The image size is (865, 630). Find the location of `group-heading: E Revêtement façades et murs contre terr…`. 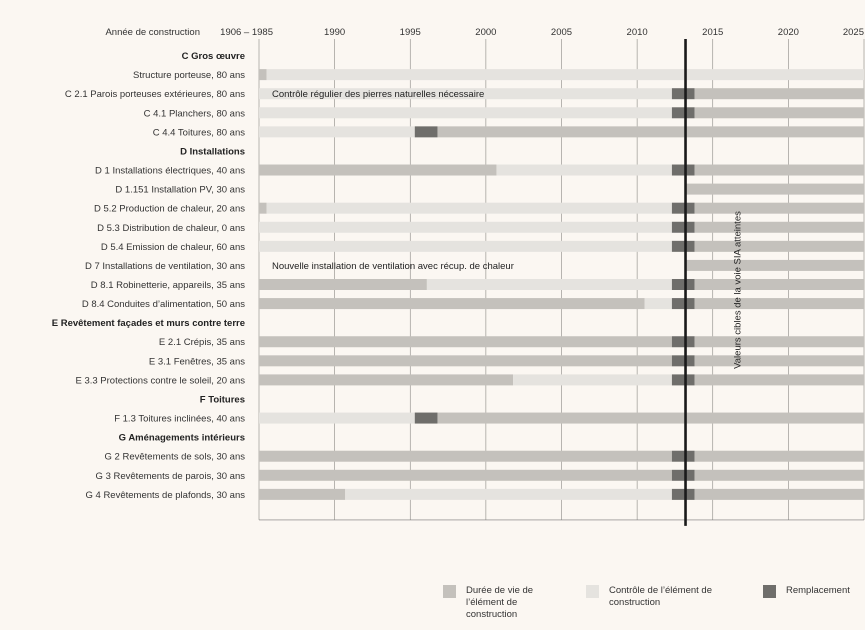

group-heading: E Revêtement façades et murs contre terr… is located at coordinates (148, 323).